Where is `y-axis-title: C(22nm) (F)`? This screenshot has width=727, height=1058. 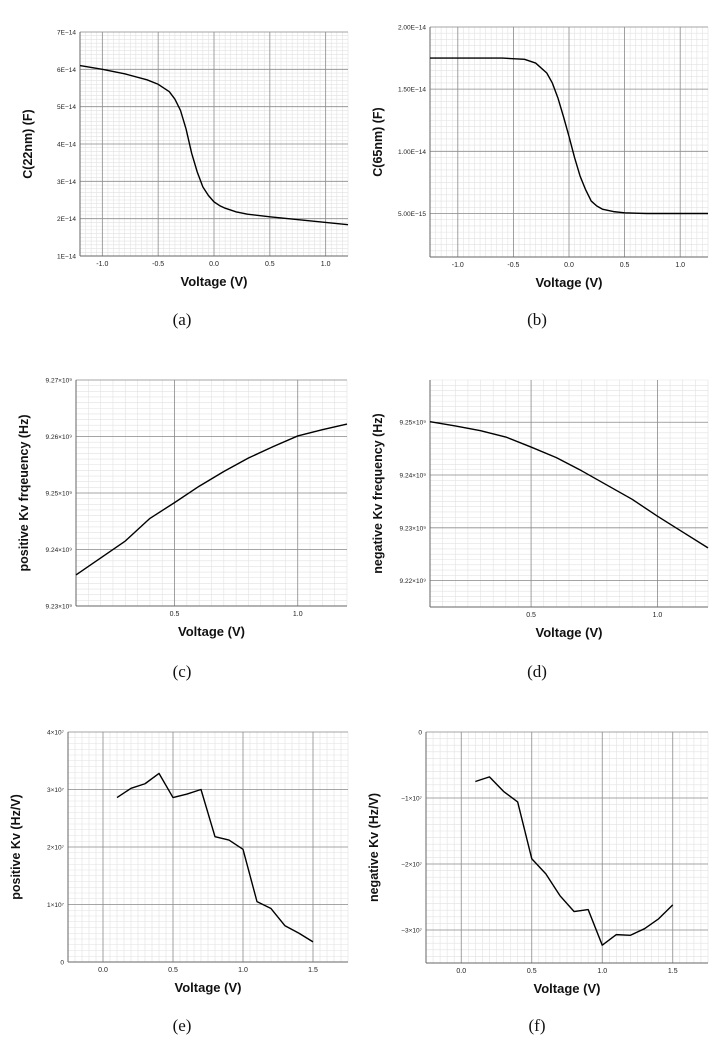
y-axis-title: C(22nm) (F) is located at coordinates (28, 143).